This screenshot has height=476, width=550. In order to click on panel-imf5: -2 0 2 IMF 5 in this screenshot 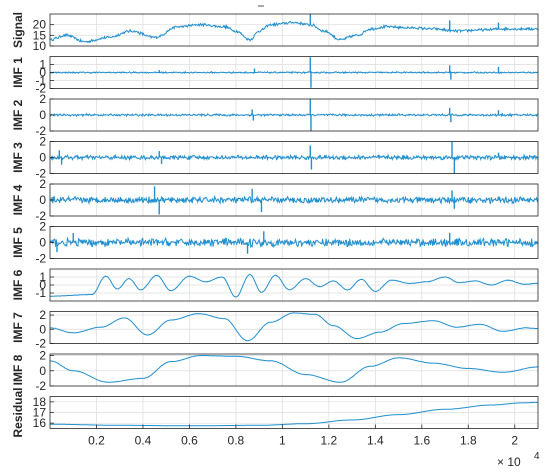, I will do `click(275, 243)`.